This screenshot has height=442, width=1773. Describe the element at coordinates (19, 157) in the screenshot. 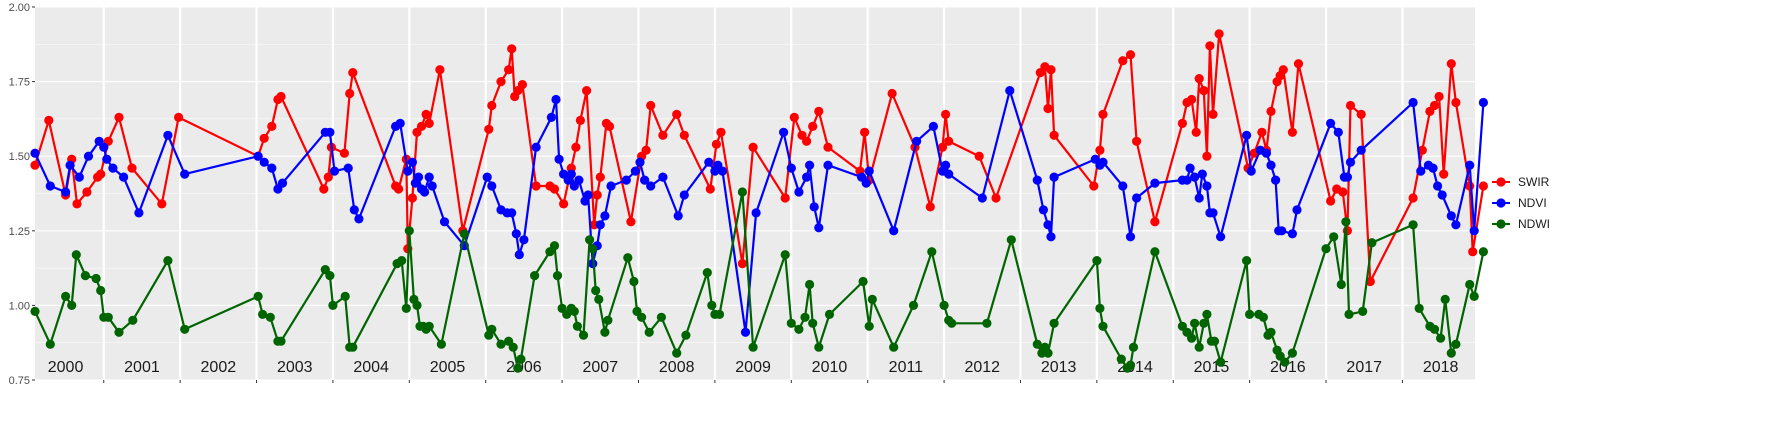

I see `y-tick-label: 1.50` at that location.